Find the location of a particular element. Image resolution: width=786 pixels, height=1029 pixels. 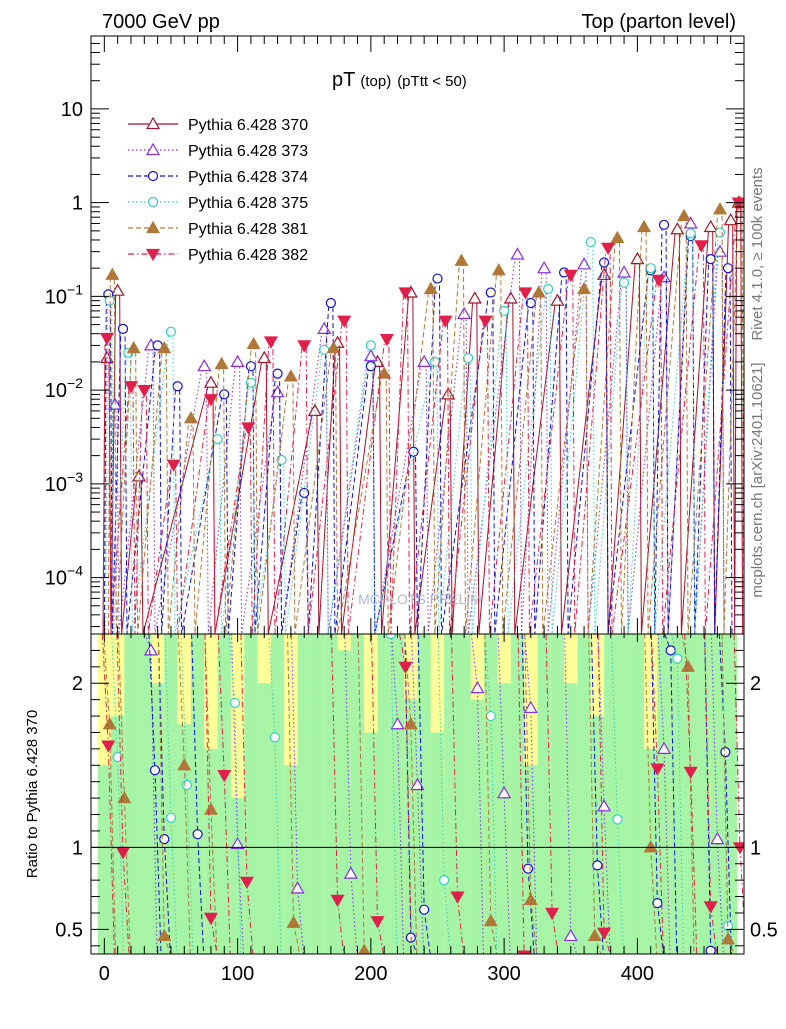

main-ytick-label: 10 is located at coordinates (72, 110).